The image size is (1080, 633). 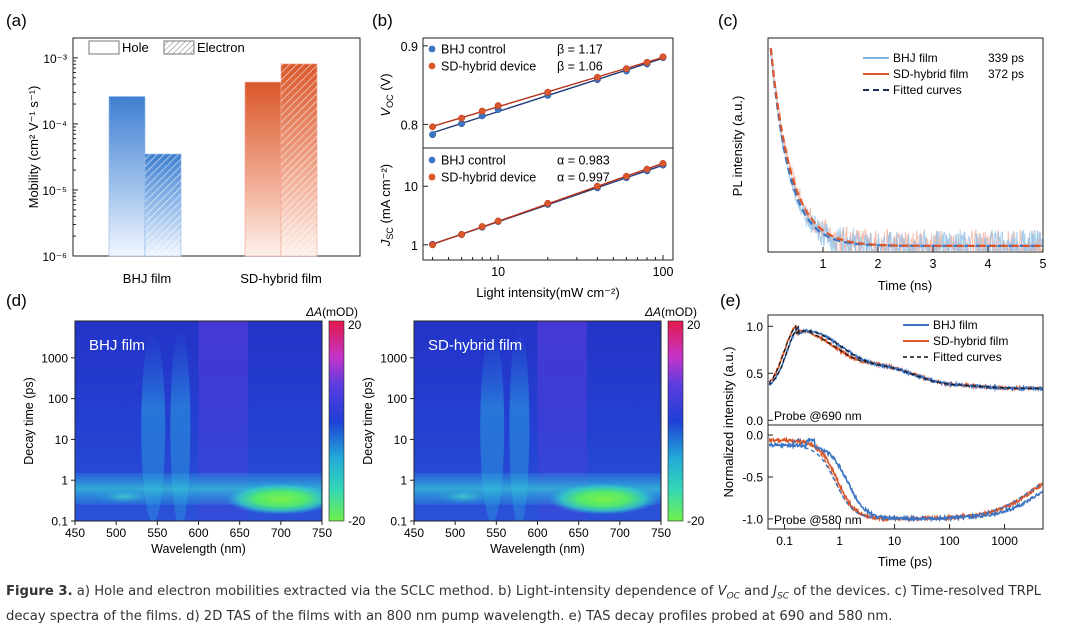 I want to click on legend-label-top-0: BHJ control, so click(x=473, y=50).